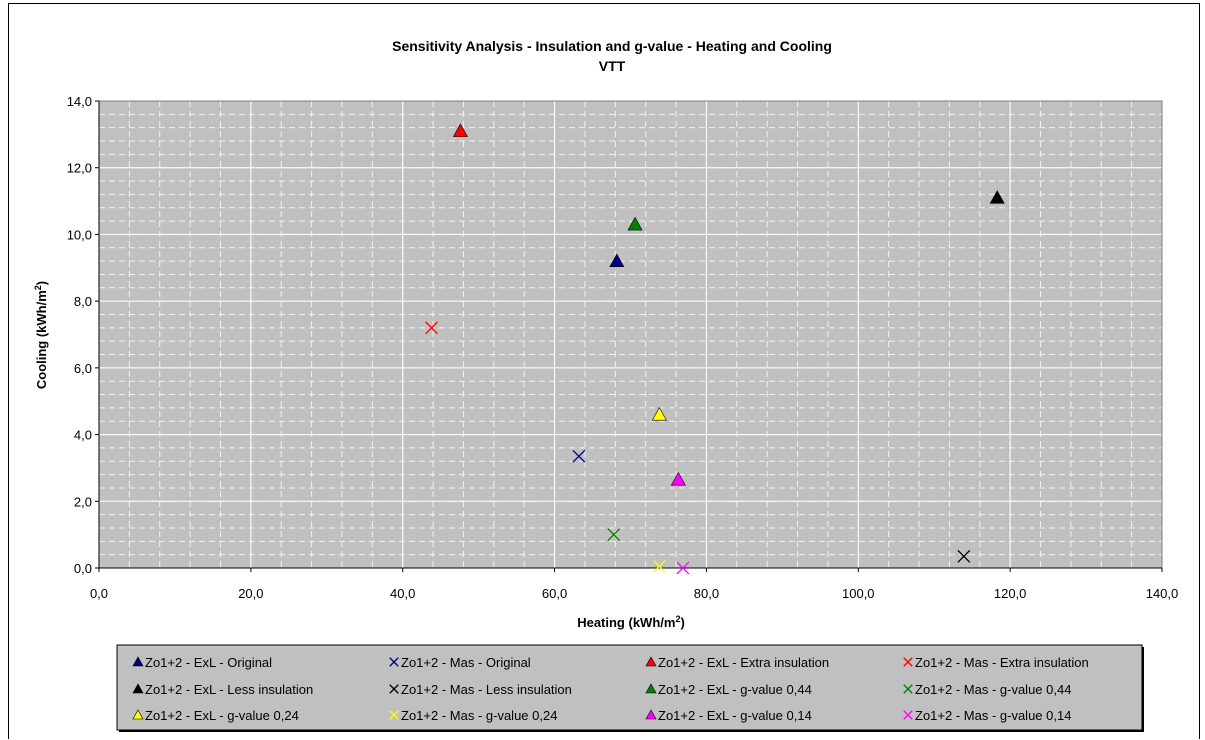 The width and height of the screenshot is (1205, 740). I want to click on legend-entry-label: Zo1+2 - Mas - g-value 0,44, so click(993, 689).